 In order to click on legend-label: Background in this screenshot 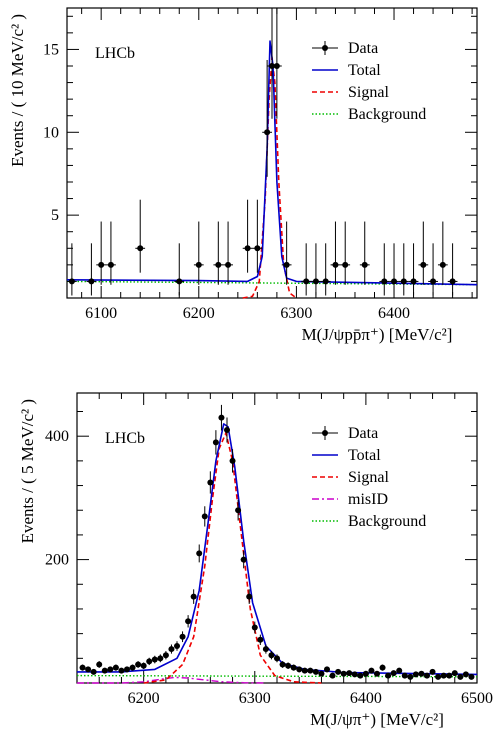, I will do `click(387, 114)`.